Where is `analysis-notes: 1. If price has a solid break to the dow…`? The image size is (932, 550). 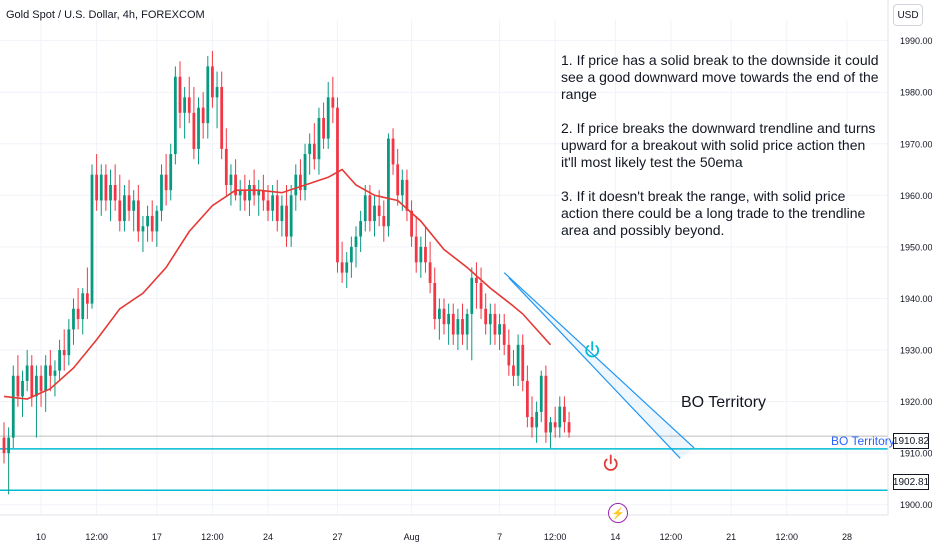 analysis-notes: 1. If price has a solid break to the dow… is located at coordinates (721, 154).